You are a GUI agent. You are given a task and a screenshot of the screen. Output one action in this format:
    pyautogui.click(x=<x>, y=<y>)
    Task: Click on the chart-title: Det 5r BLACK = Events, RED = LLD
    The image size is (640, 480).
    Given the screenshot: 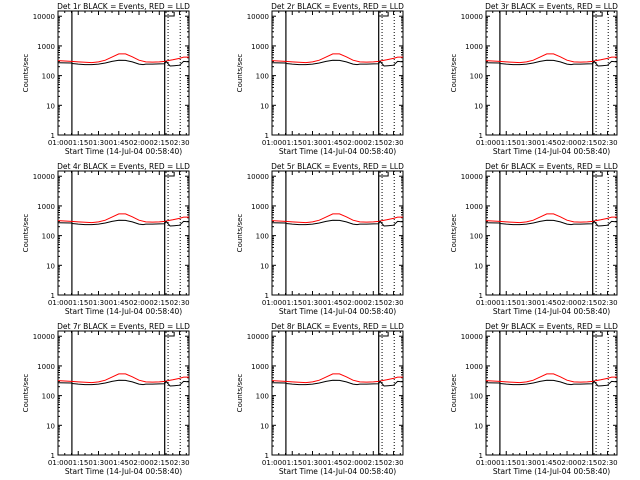 What is the action you would take?
    pyautogui.click(x=337, y=166)
    